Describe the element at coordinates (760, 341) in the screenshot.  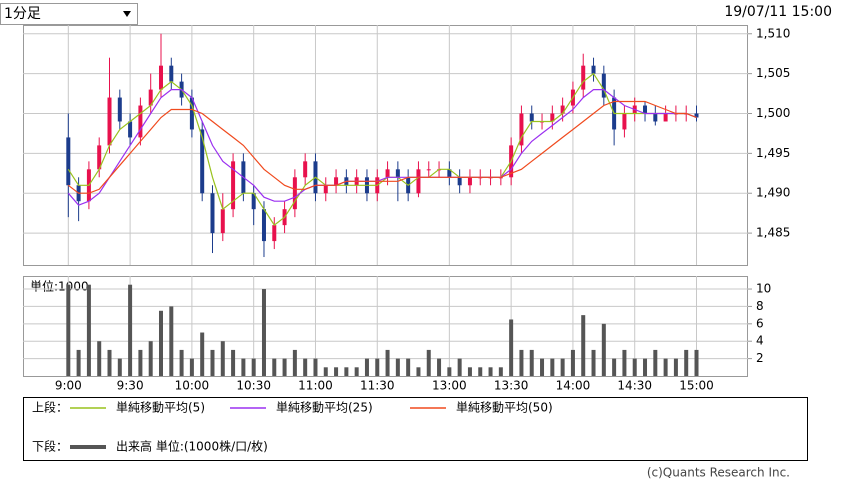
I see `y-tick-label: 4` at that location.